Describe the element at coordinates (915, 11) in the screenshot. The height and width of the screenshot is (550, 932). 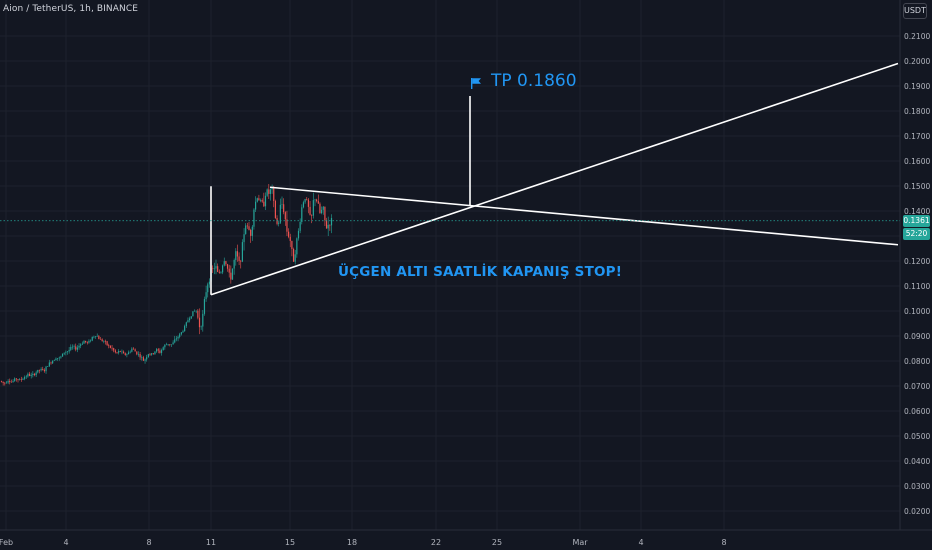
I see `currency-badge: USDT` at that location.